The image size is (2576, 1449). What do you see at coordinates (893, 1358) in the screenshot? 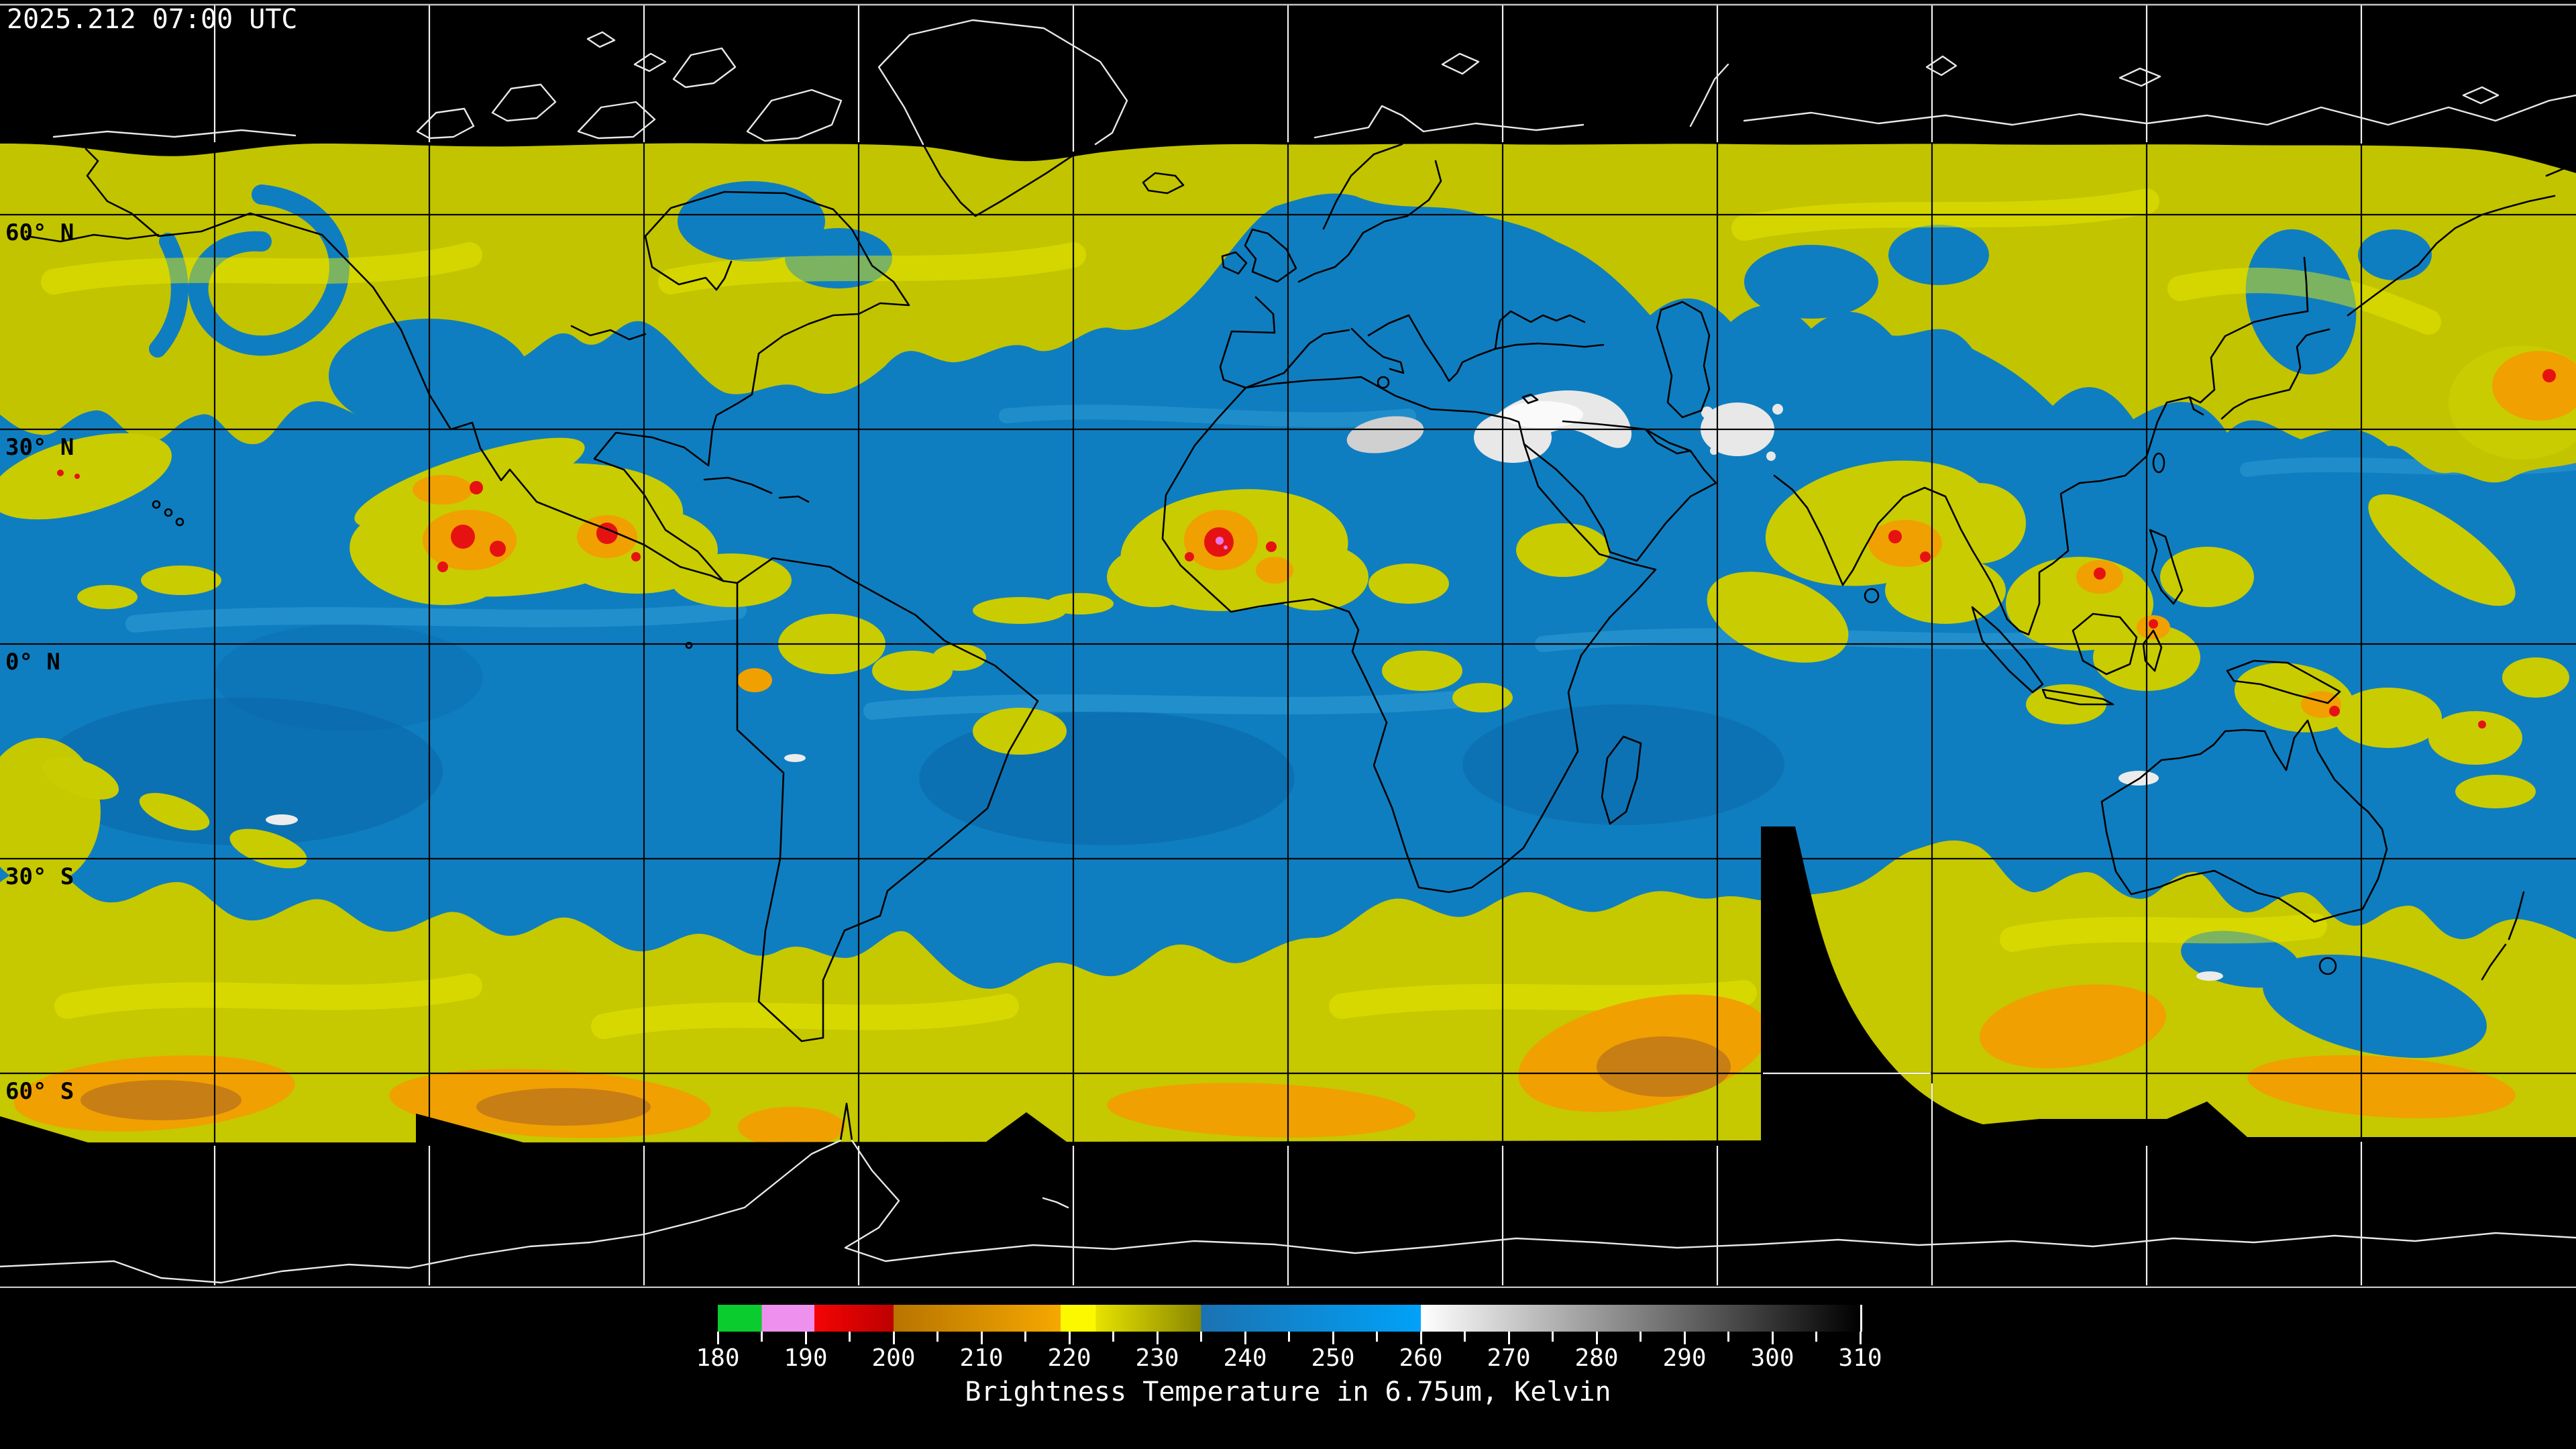
I see `legend-tick-label: 200` at bounding box center [893, 1358].